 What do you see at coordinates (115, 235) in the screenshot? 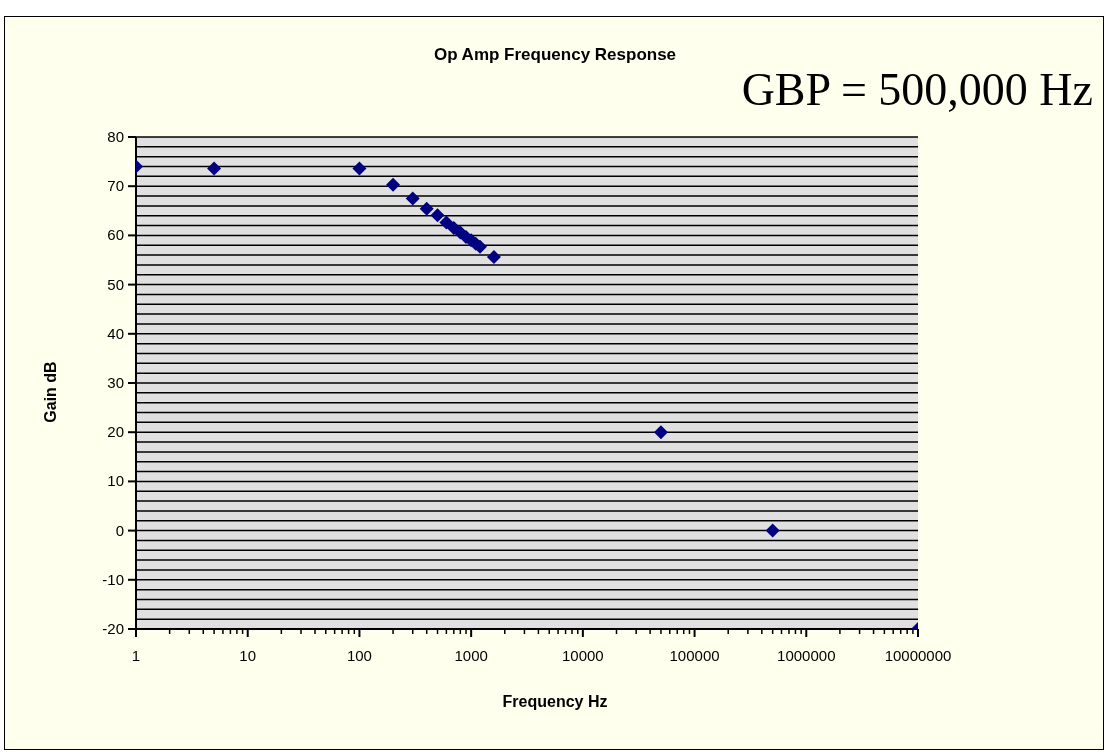
I see `y-tick-label: 60` at bounding box center [115, 235].